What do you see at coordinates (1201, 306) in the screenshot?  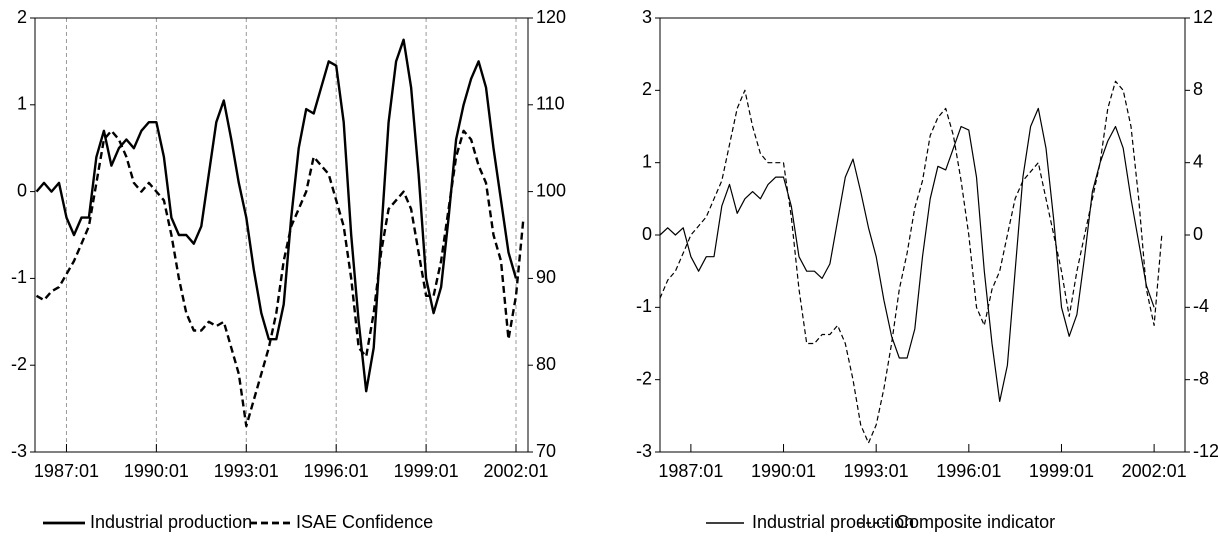 I see `y2-tick-label: -4` at bounding box center [1201, 306].